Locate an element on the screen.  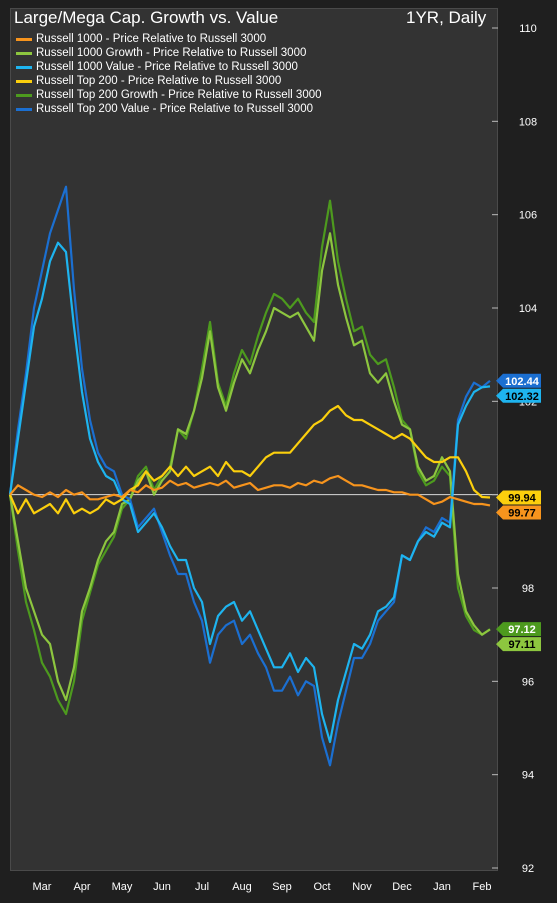
chart-period: 1YR, Daily is located at coordinates (446, 17).